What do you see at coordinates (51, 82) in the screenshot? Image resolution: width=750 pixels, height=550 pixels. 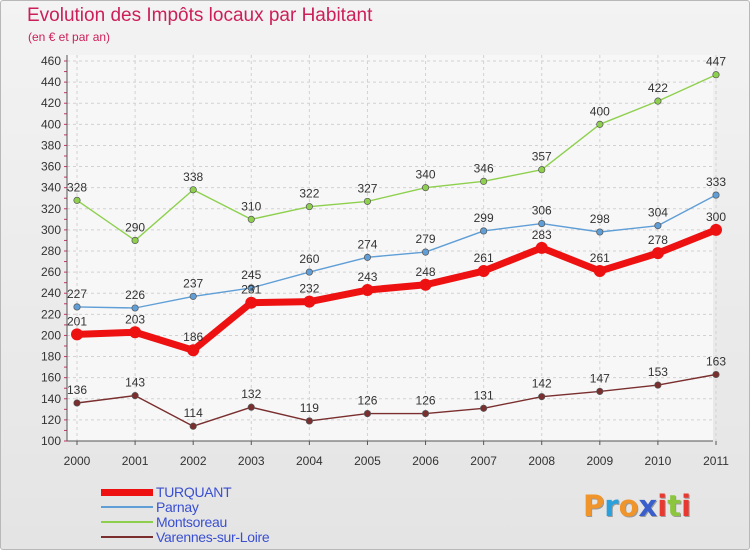 I see `y-tick-label: 440` at bounding box center [51, 82].